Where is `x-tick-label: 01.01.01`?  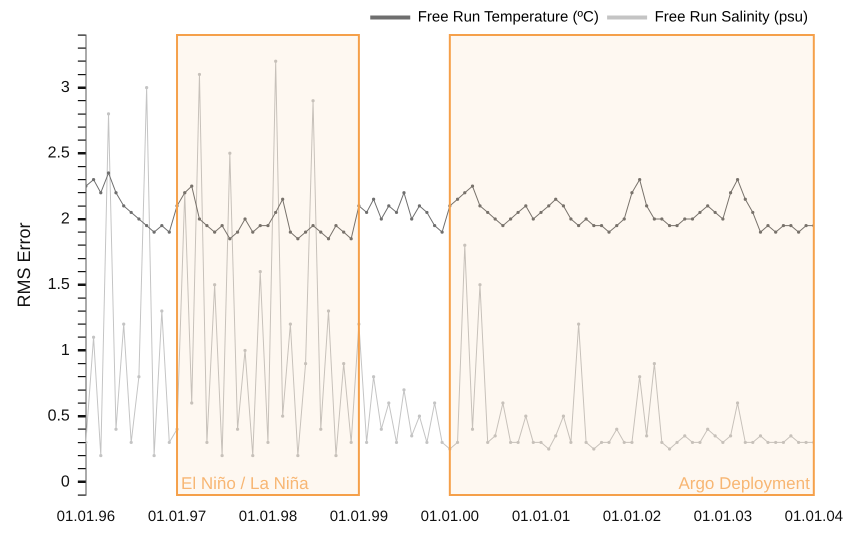 x-tick-label: 01.01.01 is located at coordinates (541, 517).